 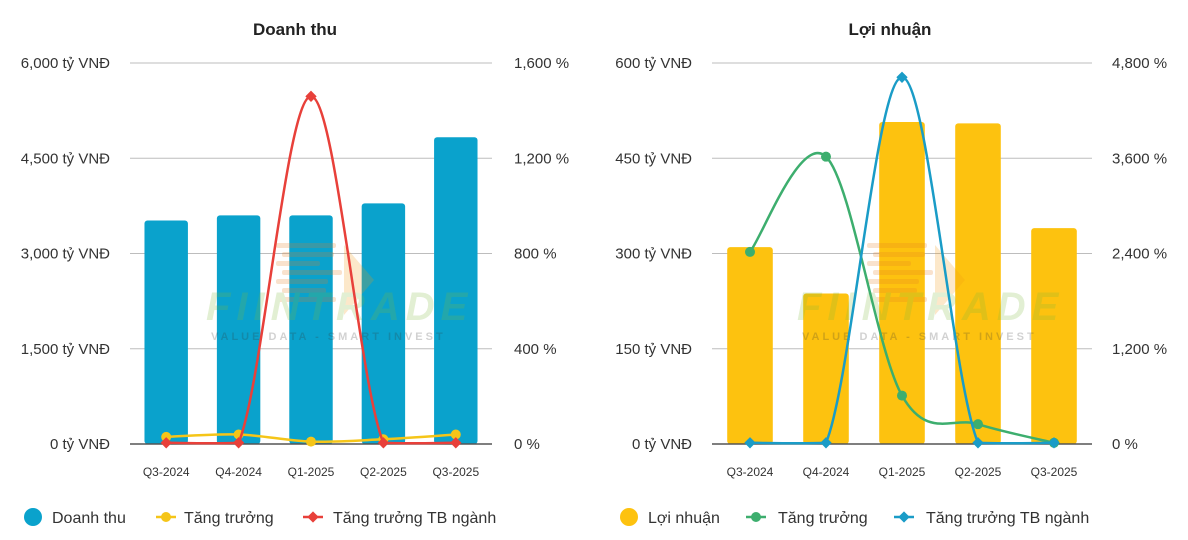 What do you see at coordinates (65, 158) in the screenshot?
I see `y-left-tick-label: 4,500 tỷ VNĐ` at bounding box center [65, 158].